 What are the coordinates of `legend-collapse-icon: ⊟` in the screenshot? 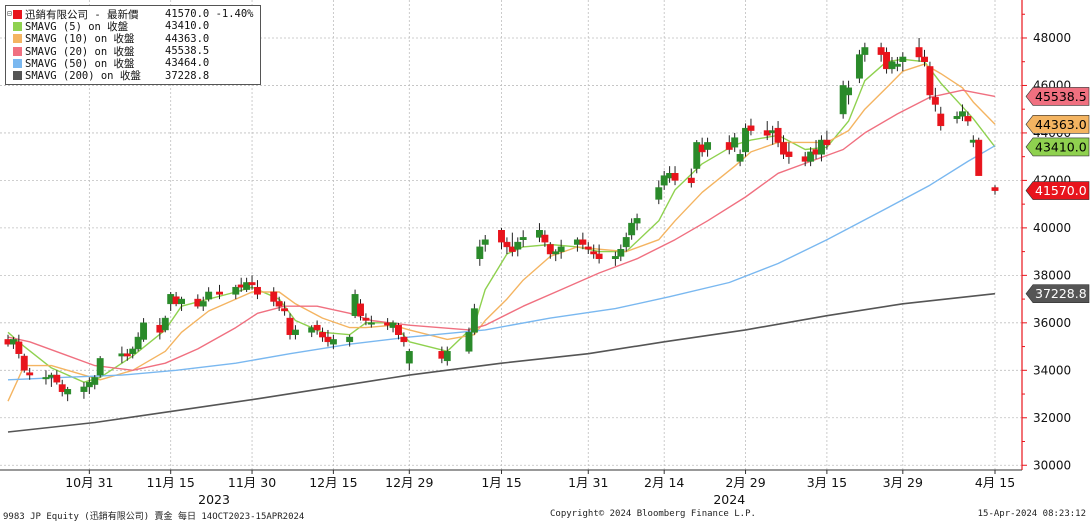 It's located at (9, 13).